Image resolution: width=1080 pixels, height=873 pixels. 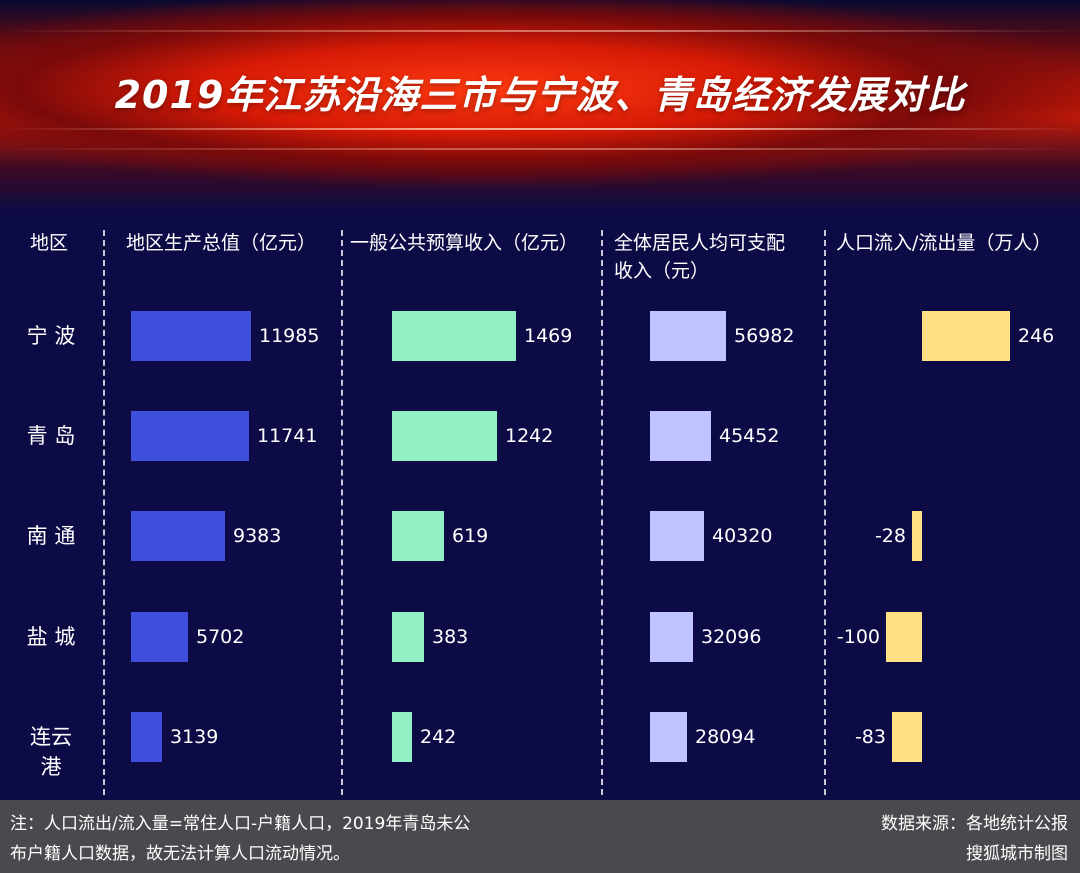 What do you see at coordinates (699, 257) in the screenshot?
I see `column-header-income: 全体居民人均可支配 收入（元）` at bounding box center [699, 257].